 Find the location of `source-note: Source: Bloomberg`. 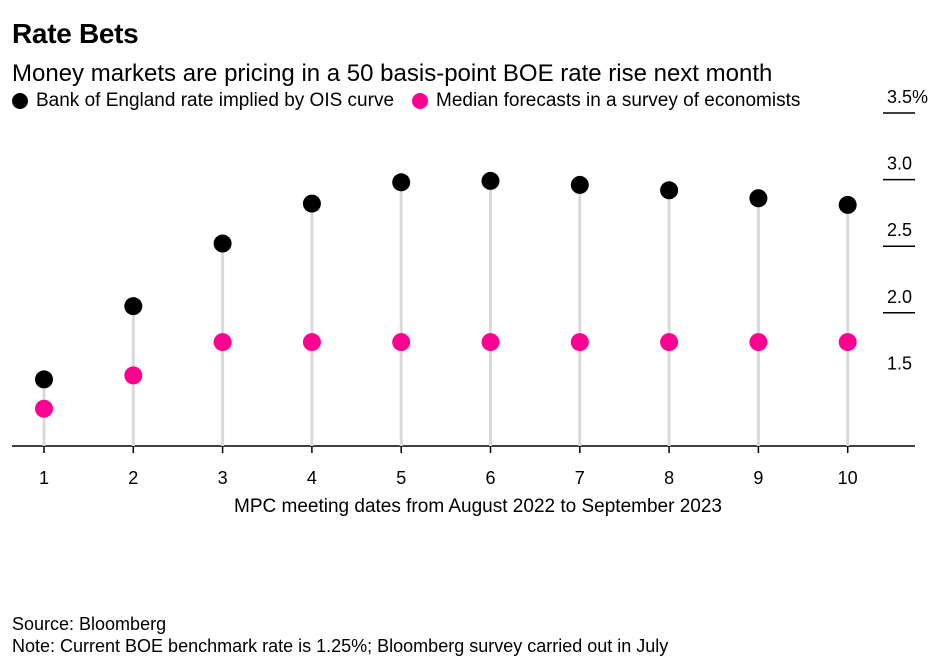

source-note: Source: Bloomberg is located at coordinates (89, 624).